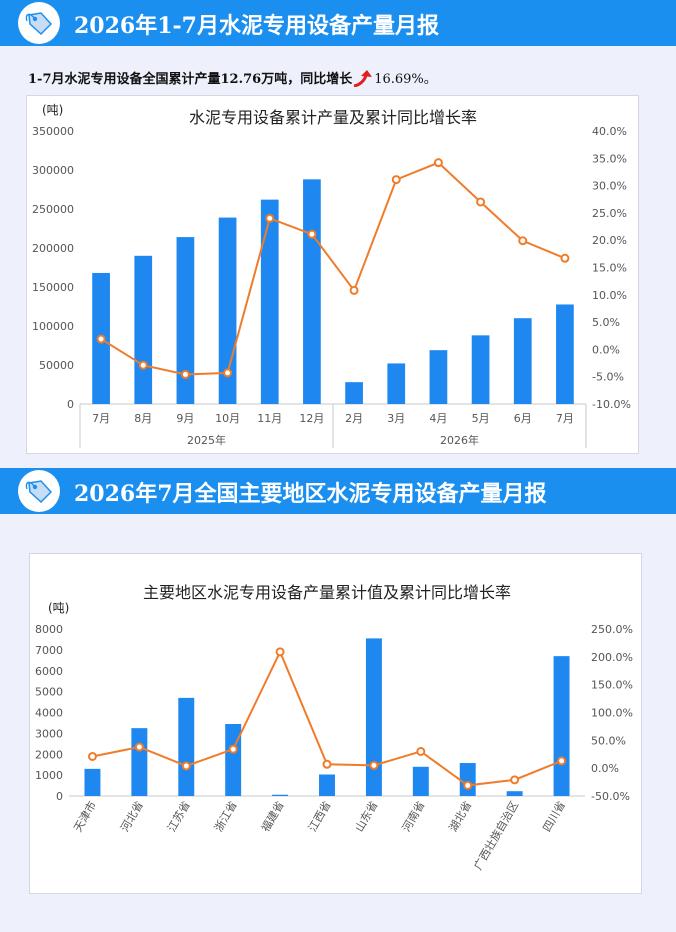 The height and width of the screenshot is (932, 676). What do you see at coordinates (56, 365) in the screenshot?
I see `y-tick-label: 50000` at bounding box center [56, 365].